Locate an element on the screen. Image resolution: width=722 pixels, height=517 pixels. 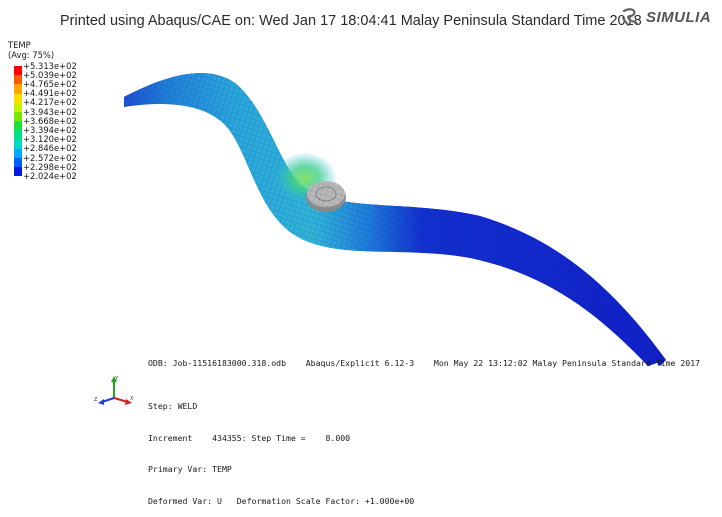
coordinate-triad-icon: Y X Z is located at coordinates (114, 390).